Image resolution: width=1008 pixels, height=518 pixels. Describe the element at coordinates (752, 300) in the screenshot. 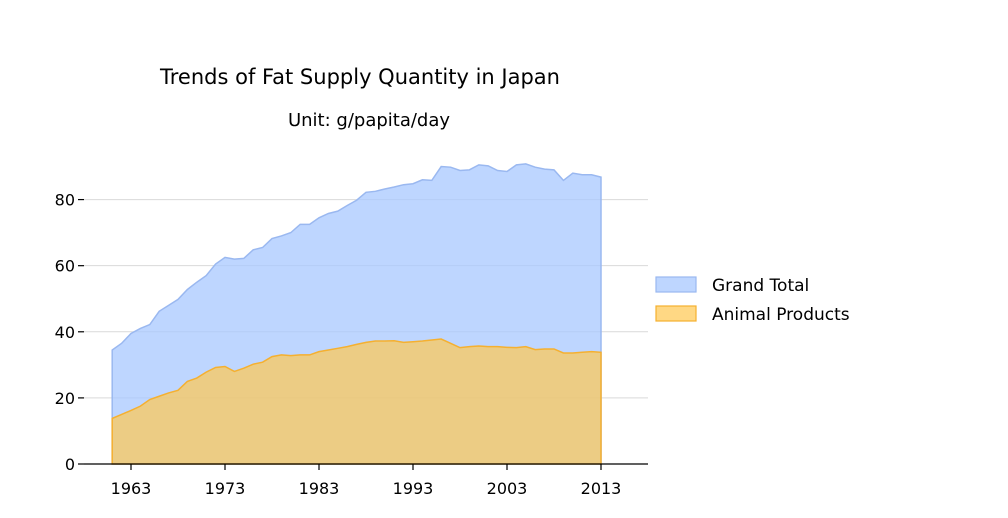

I see `legend: Grand Total Animal Products` at that location.